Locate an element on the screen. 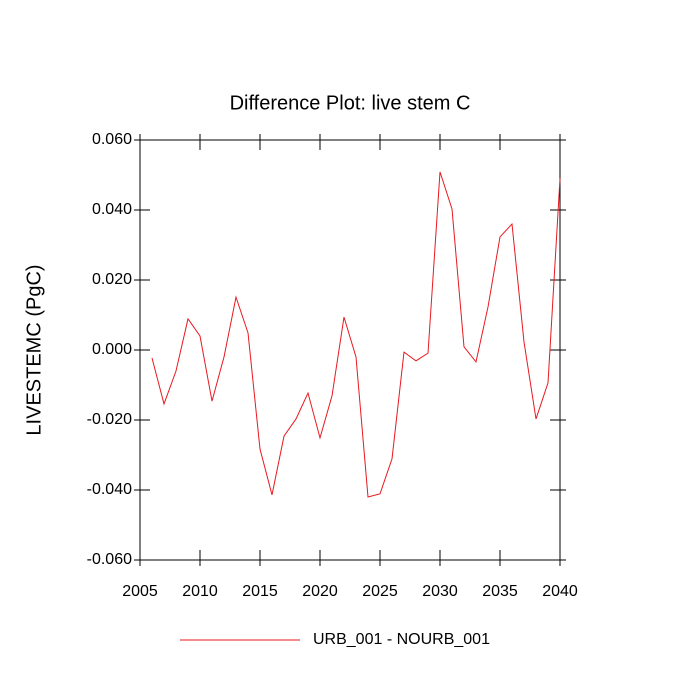 The height and width of the screenshot is (700, 700). x-tick-label: 2015 is located at coordinates (260, 591).